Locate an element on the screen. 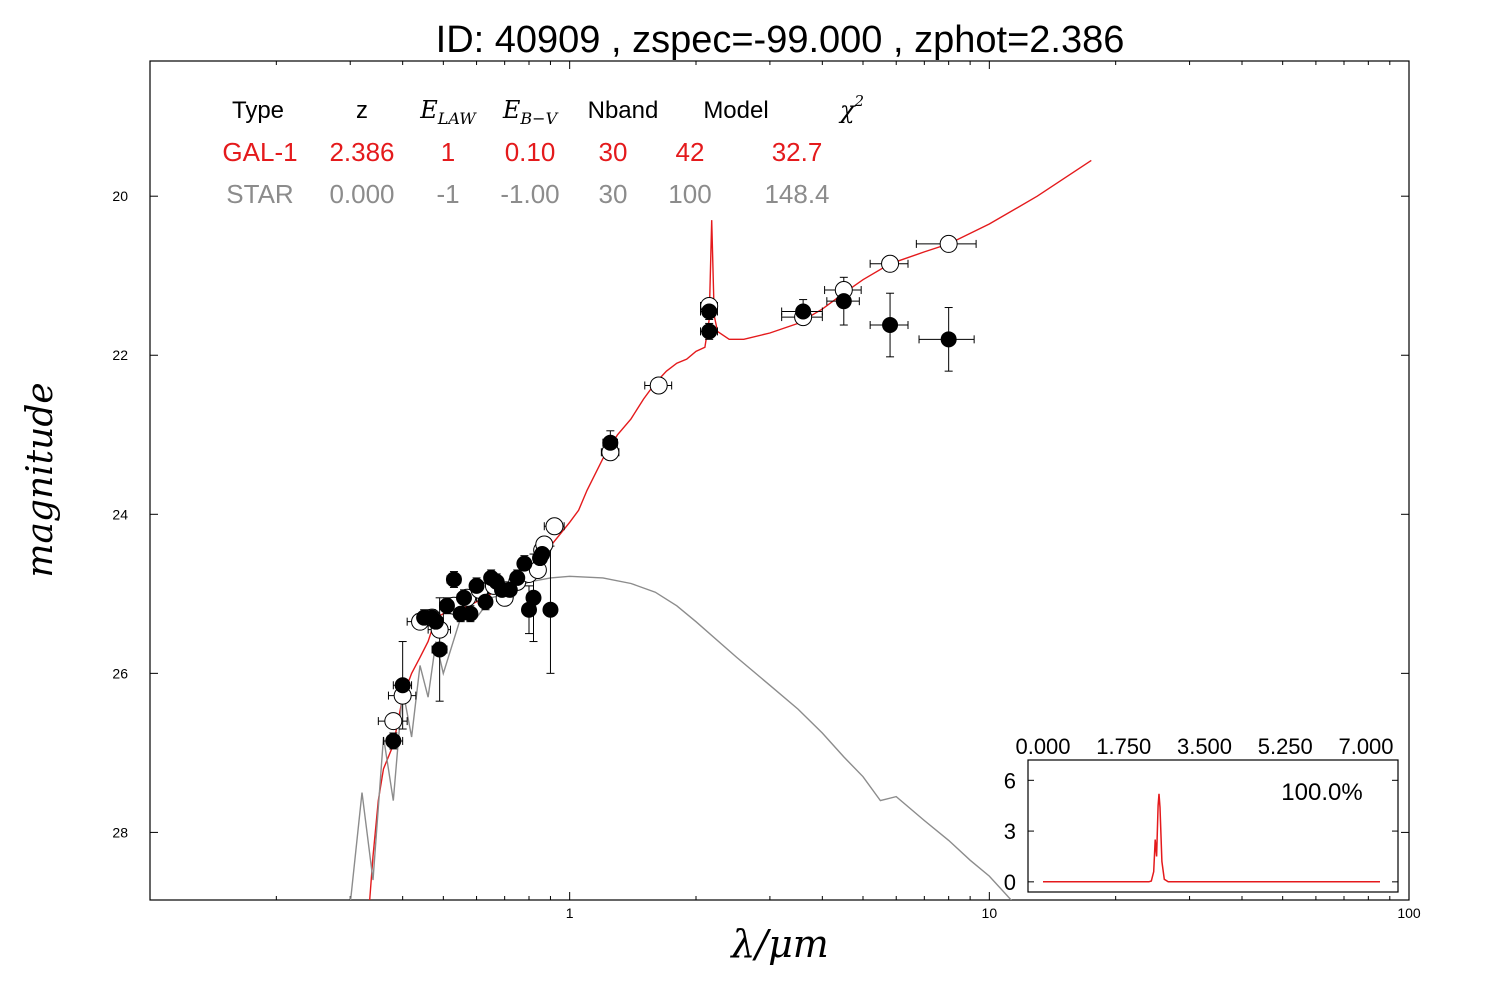  galaxy-fit-cell: 0.10 is located at coordinates (530, 152).